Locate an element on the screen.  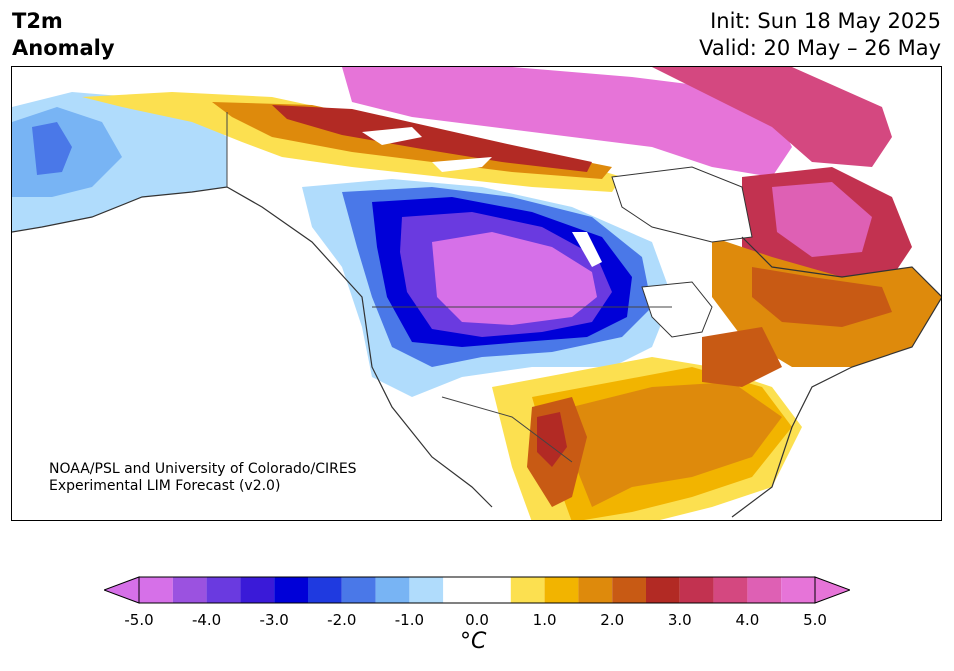
map-title: T2m Anomaly is located at coordinates (63, 35).